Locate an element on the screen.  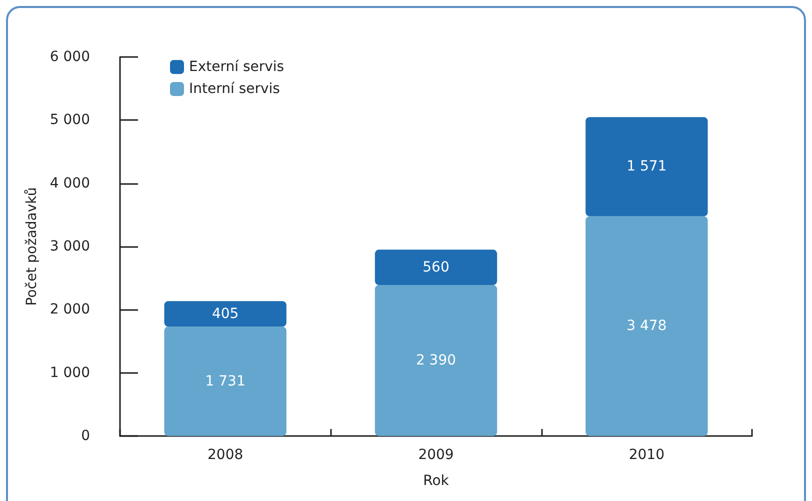
data-label: 1 571 is located at coordinates (646, 166).